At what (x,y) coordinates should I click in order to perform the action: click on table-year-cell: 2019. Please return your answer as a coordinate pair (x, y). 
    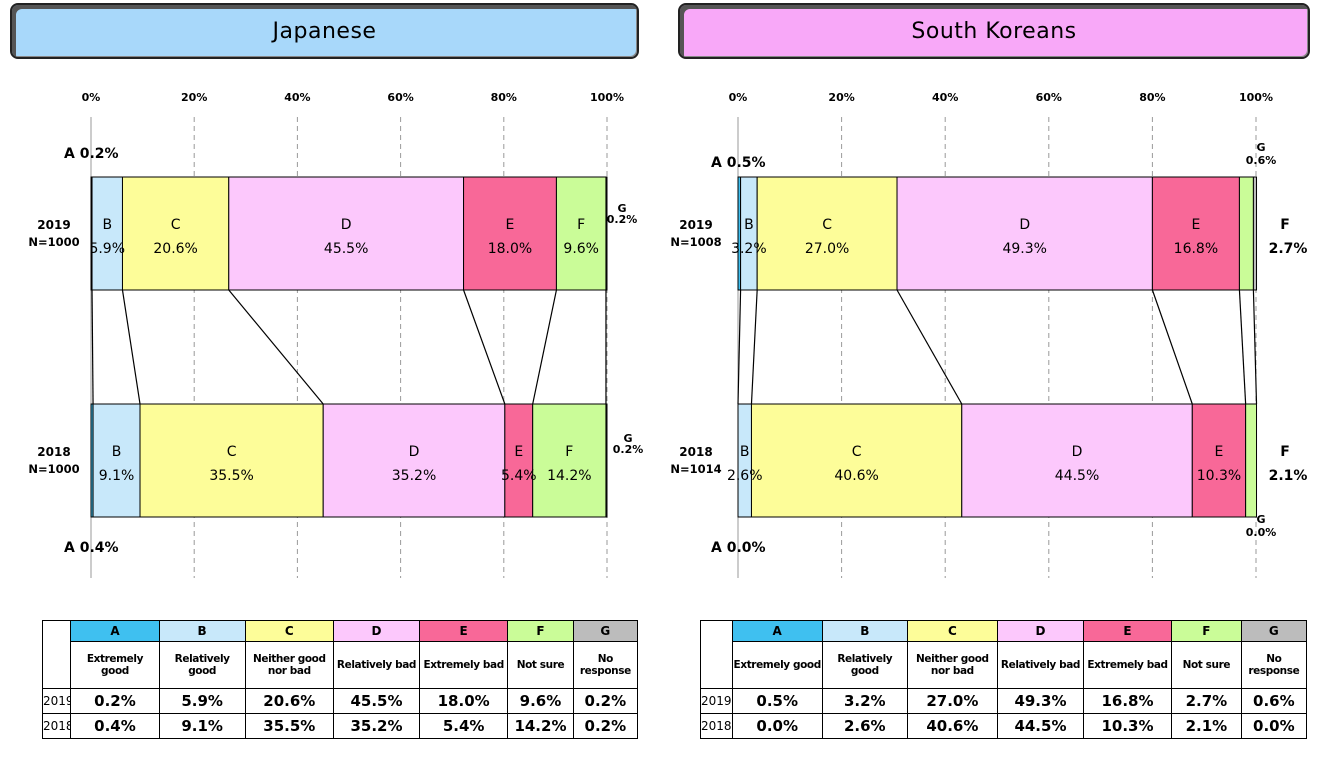
    Looking at the image, I should click on (716, 701).